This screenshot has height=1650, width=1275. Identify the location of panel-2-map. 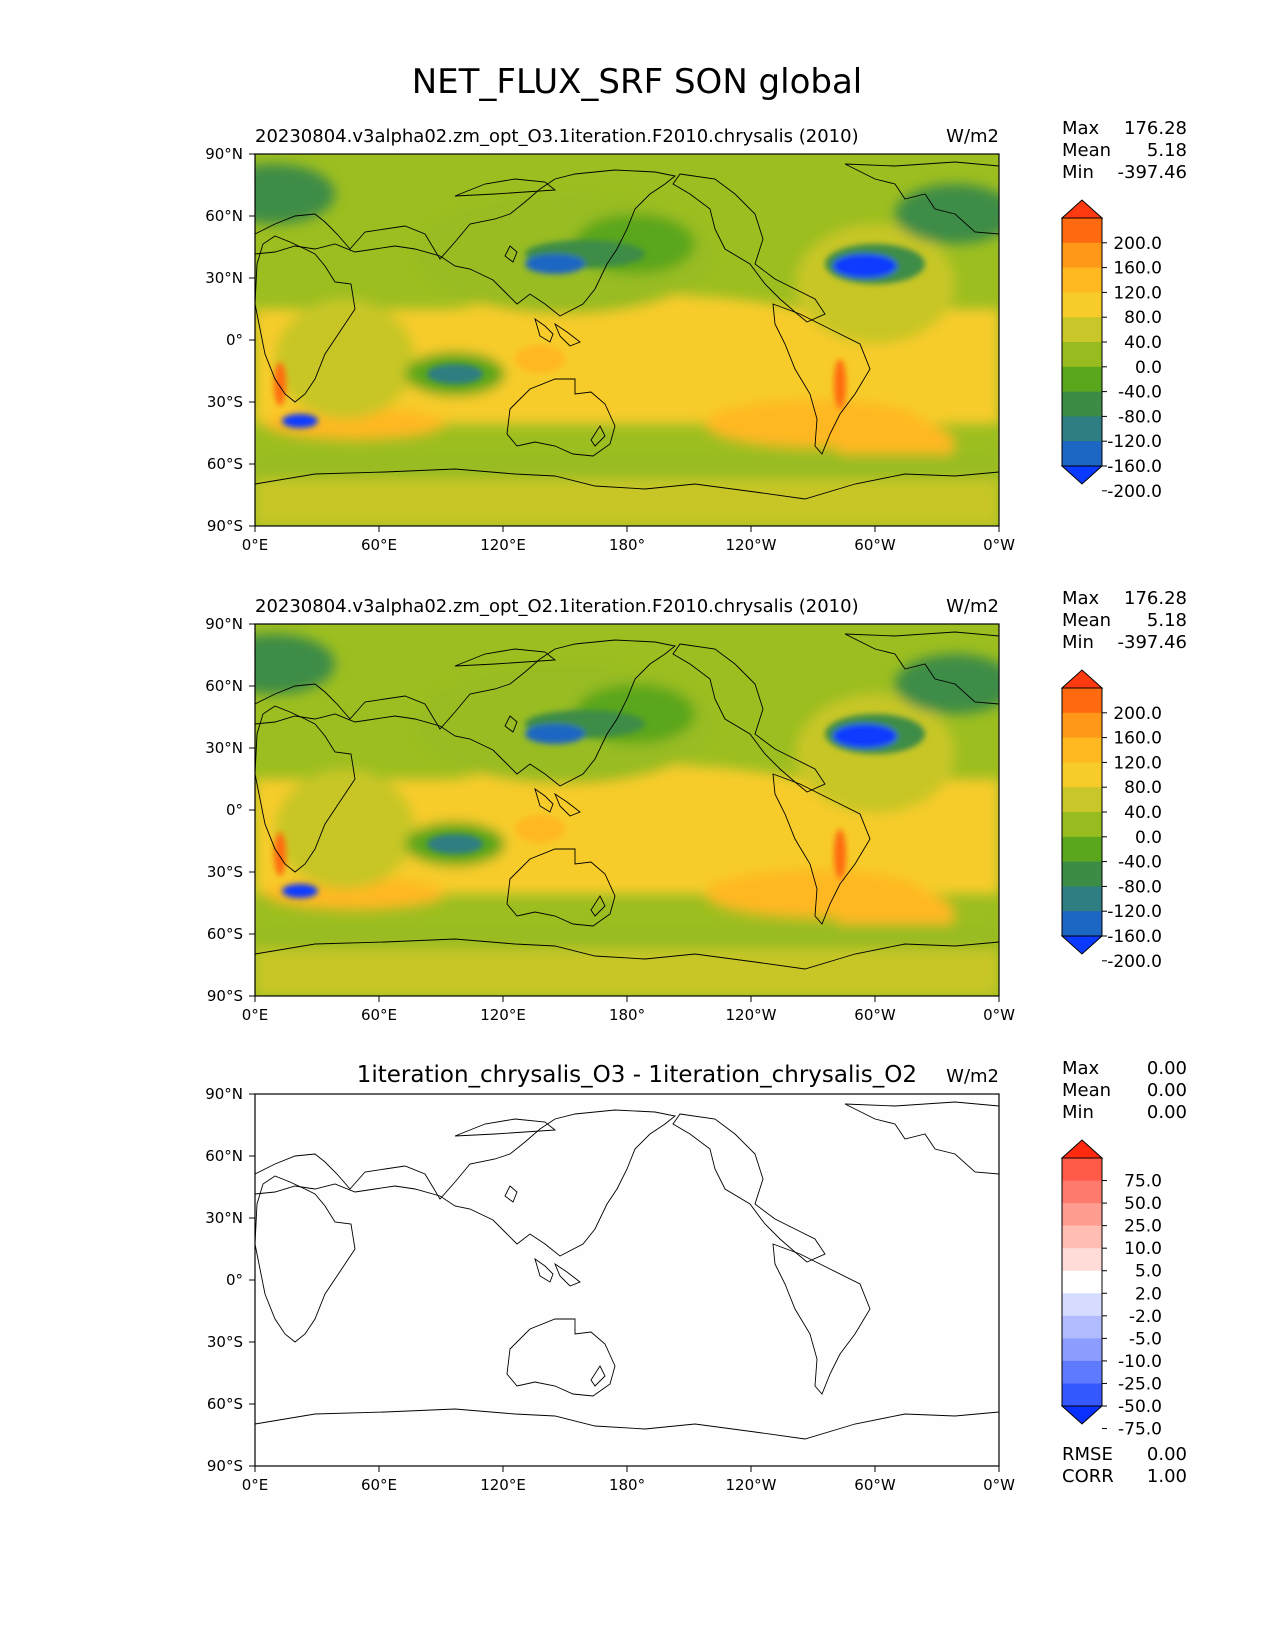
(627, 810).